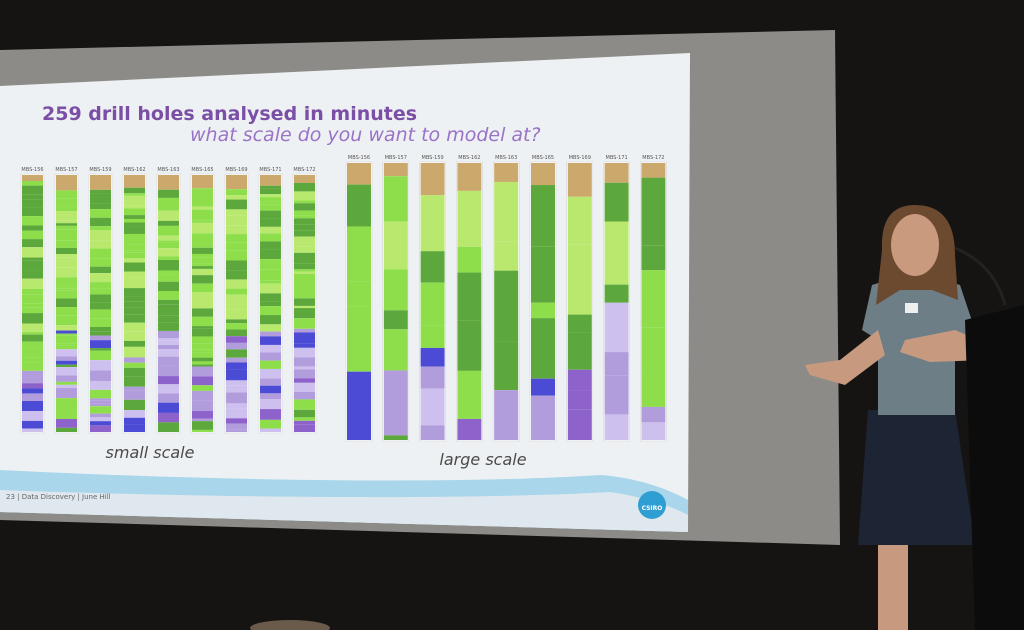 The image size is (1024, 630). Describe the element at coordinates (229, 114) in the screenshot. I see `slide-title: 259 drill holes analysed in minutes` at that location.